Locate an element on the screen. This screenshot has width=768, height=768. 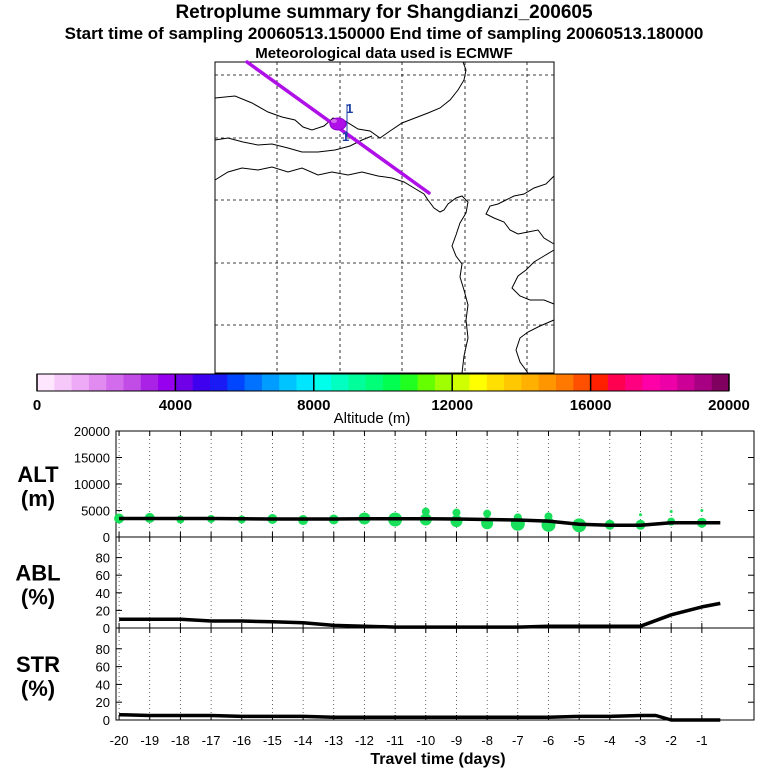
plume-cluster-core is located at coordinates (334, 121).